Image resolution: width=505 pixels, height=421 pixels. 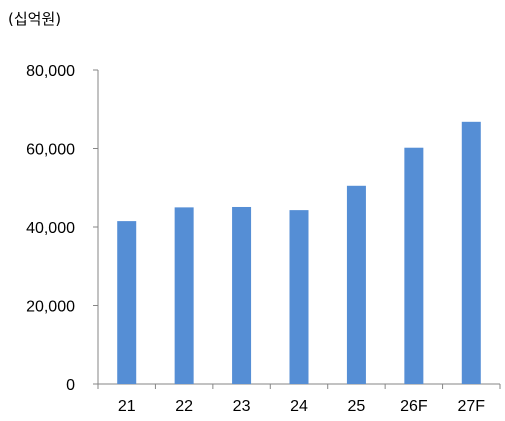 I want to click on bar-27F, so click(x=471, y=252).